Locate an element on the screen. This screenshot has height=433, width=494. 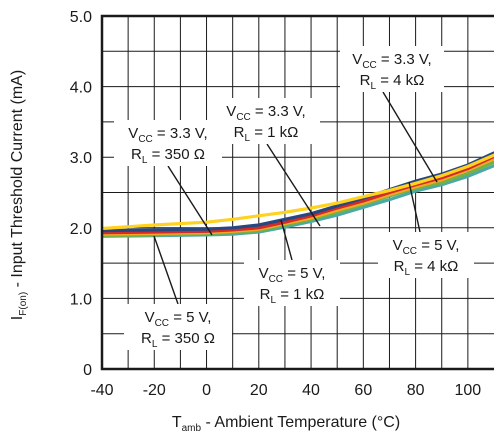
annotation-2: VCC = 3.3 V,RL = 350 Ω is located at coordinates (168, 178).